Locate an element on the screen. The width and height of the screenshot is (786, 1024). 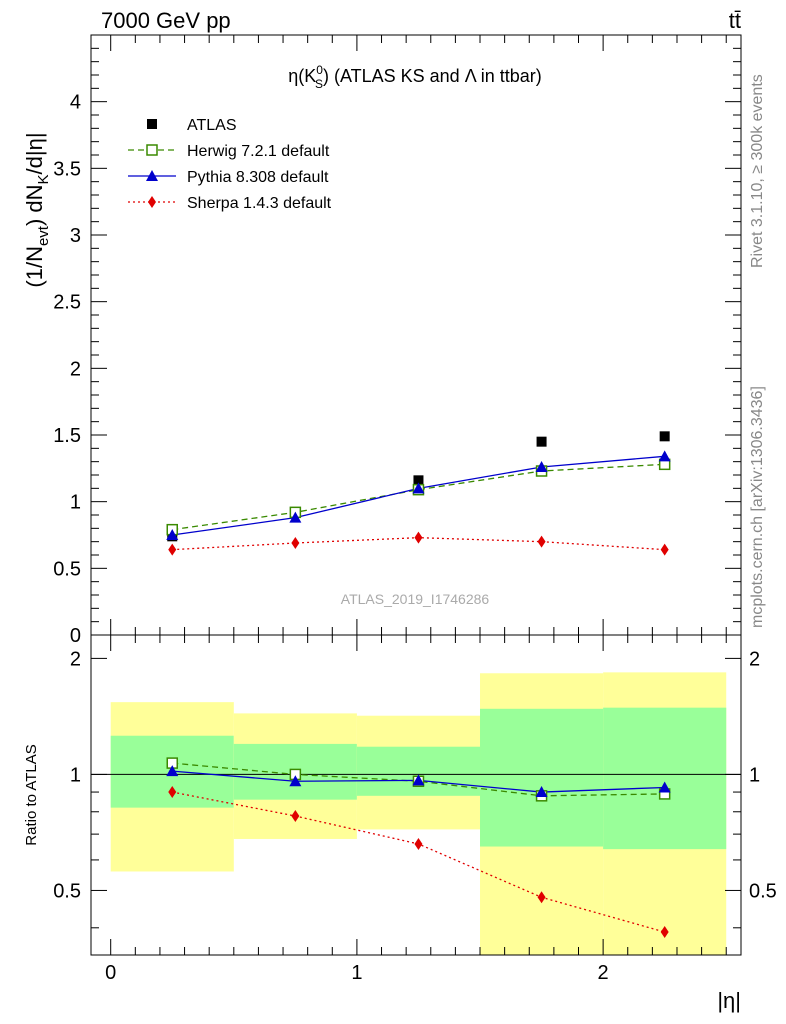
ylabel-sub2: K is located at coordinates (43, 179).